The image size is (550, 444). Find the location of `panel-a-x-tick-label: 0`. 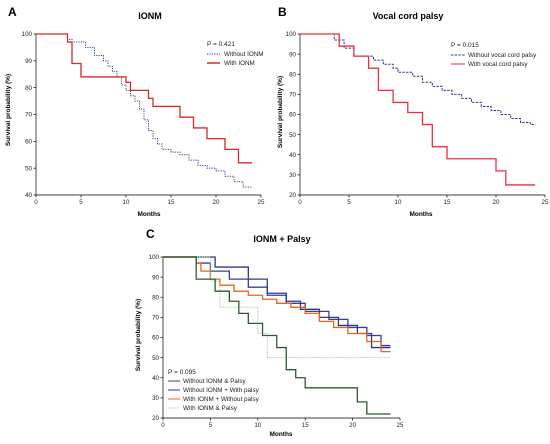

panel-a-x-tick-label: 0 is located at coordinates (36, 202).